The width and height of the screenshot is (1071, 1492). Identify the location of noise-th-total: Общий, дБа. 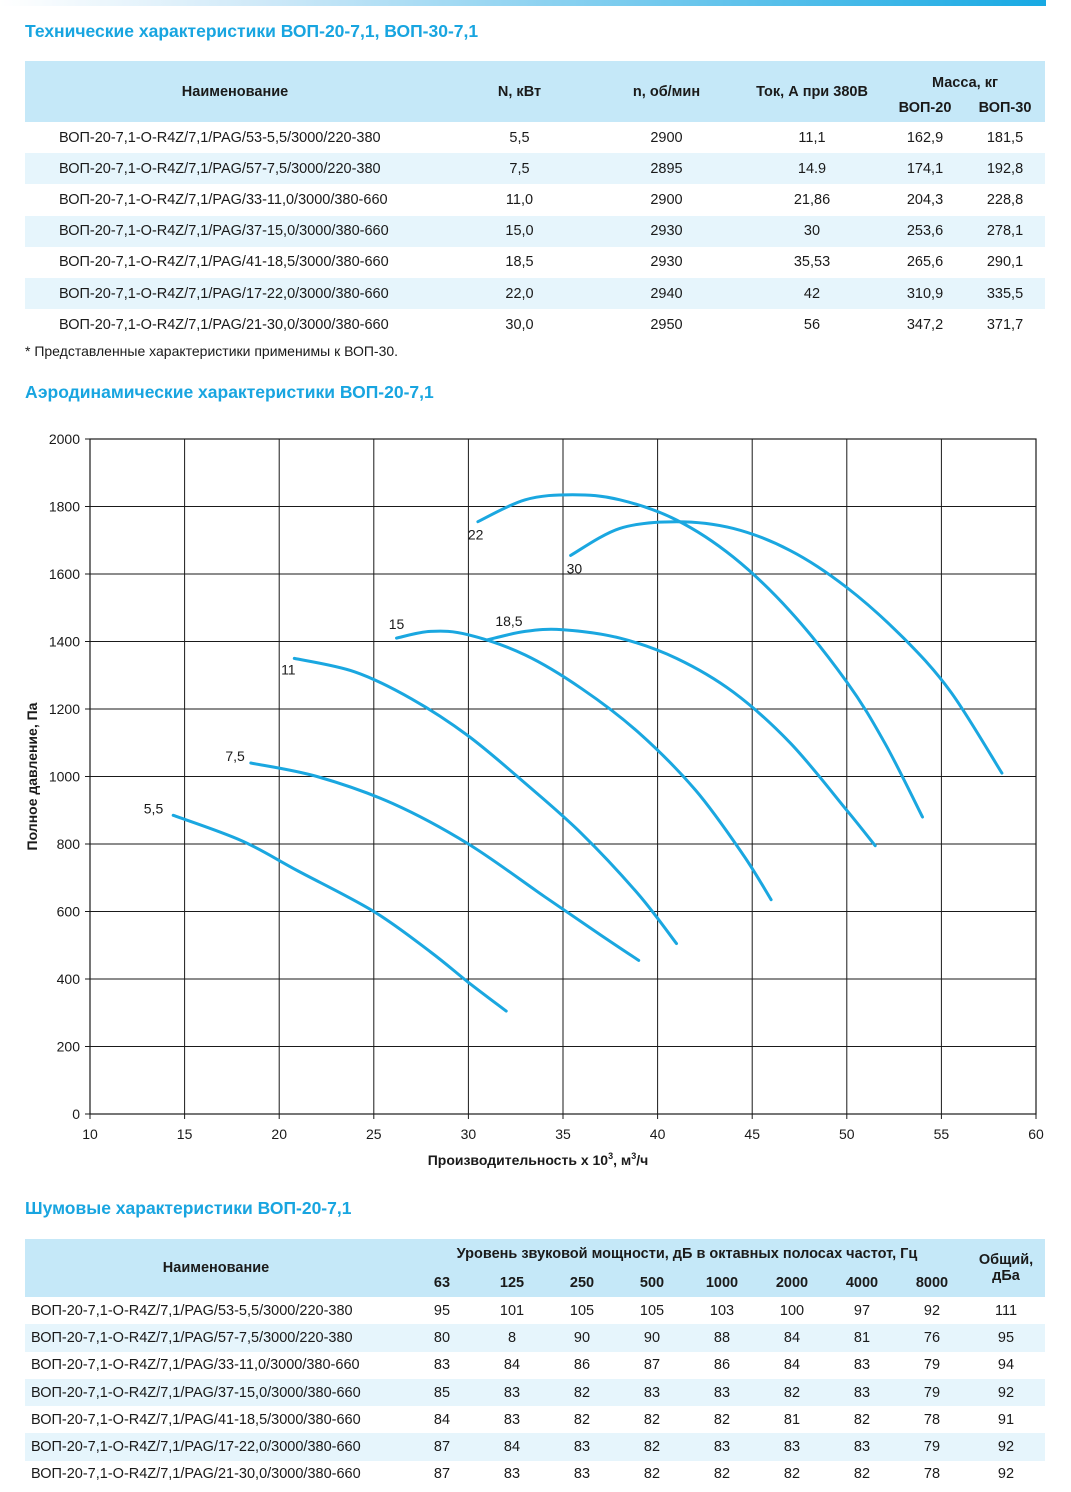
(1006, 1268).